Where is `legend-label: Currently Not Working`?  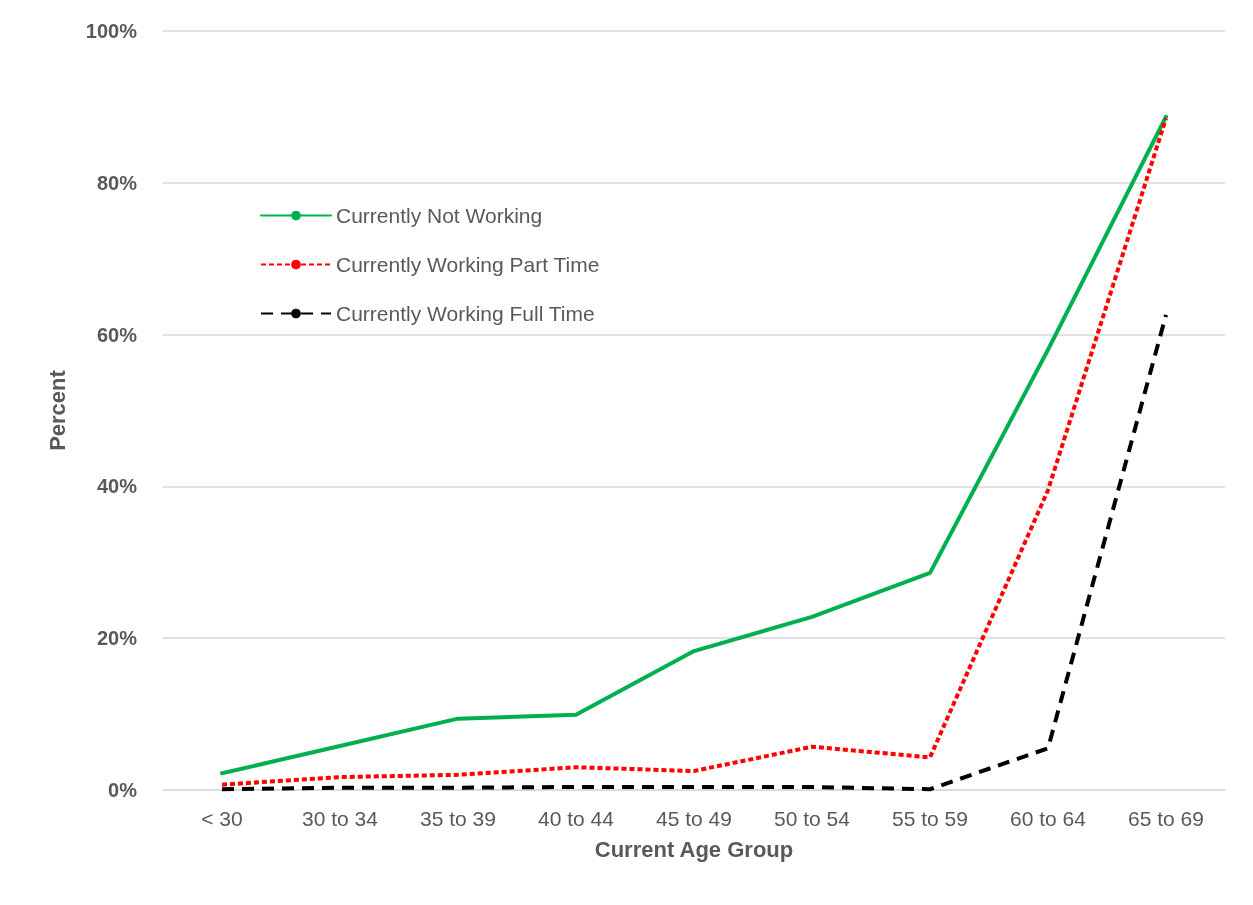
legend-label: Currently Not Working is located at coordinates (439, 215).